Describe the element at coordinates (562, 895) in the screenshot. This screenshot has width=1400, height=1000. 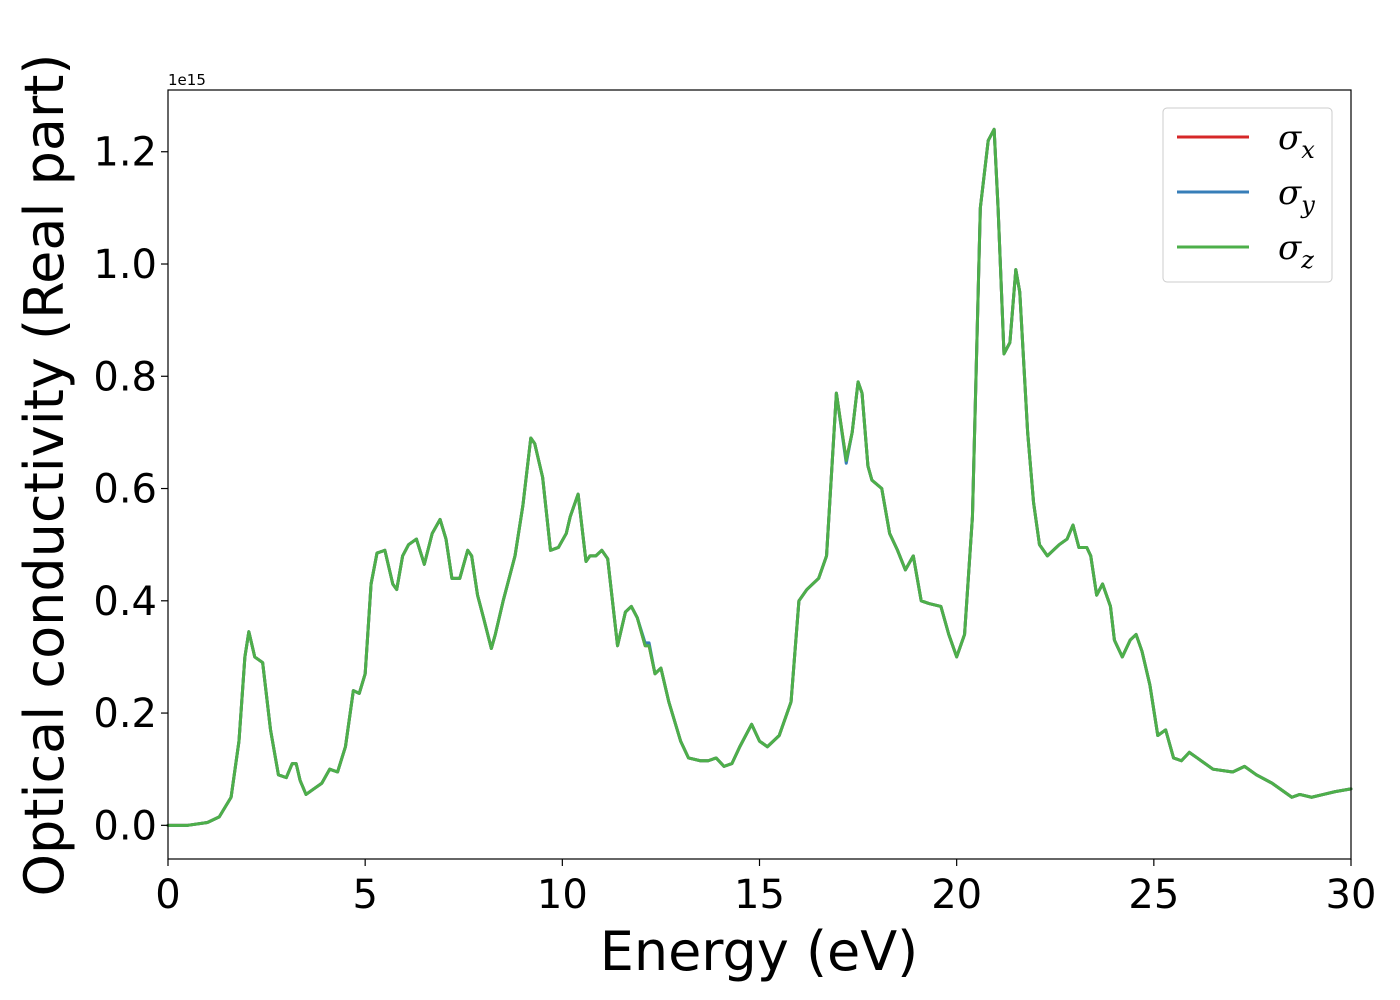
I see `x-tick-label: 10` at that location.